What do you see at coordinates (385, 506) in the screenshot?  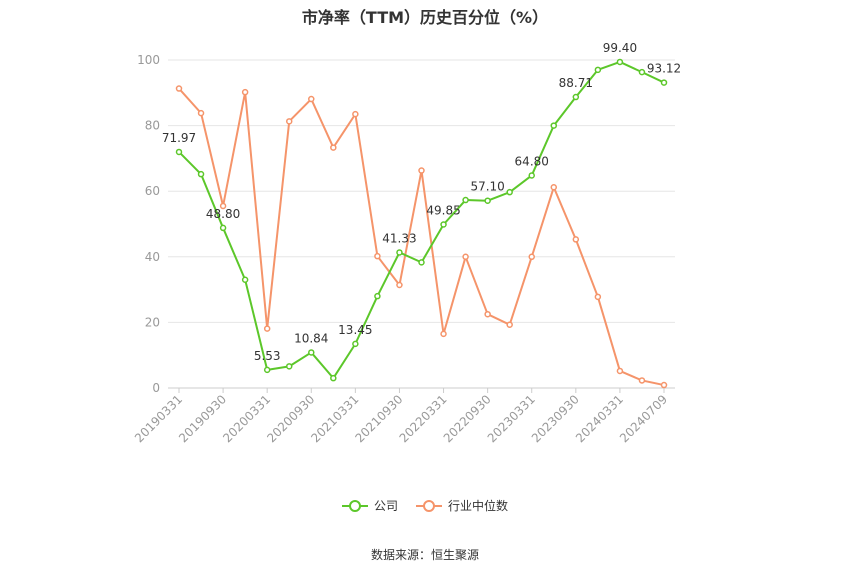 I see `legend-company-label: 公司` at bounding box center [385, 506].